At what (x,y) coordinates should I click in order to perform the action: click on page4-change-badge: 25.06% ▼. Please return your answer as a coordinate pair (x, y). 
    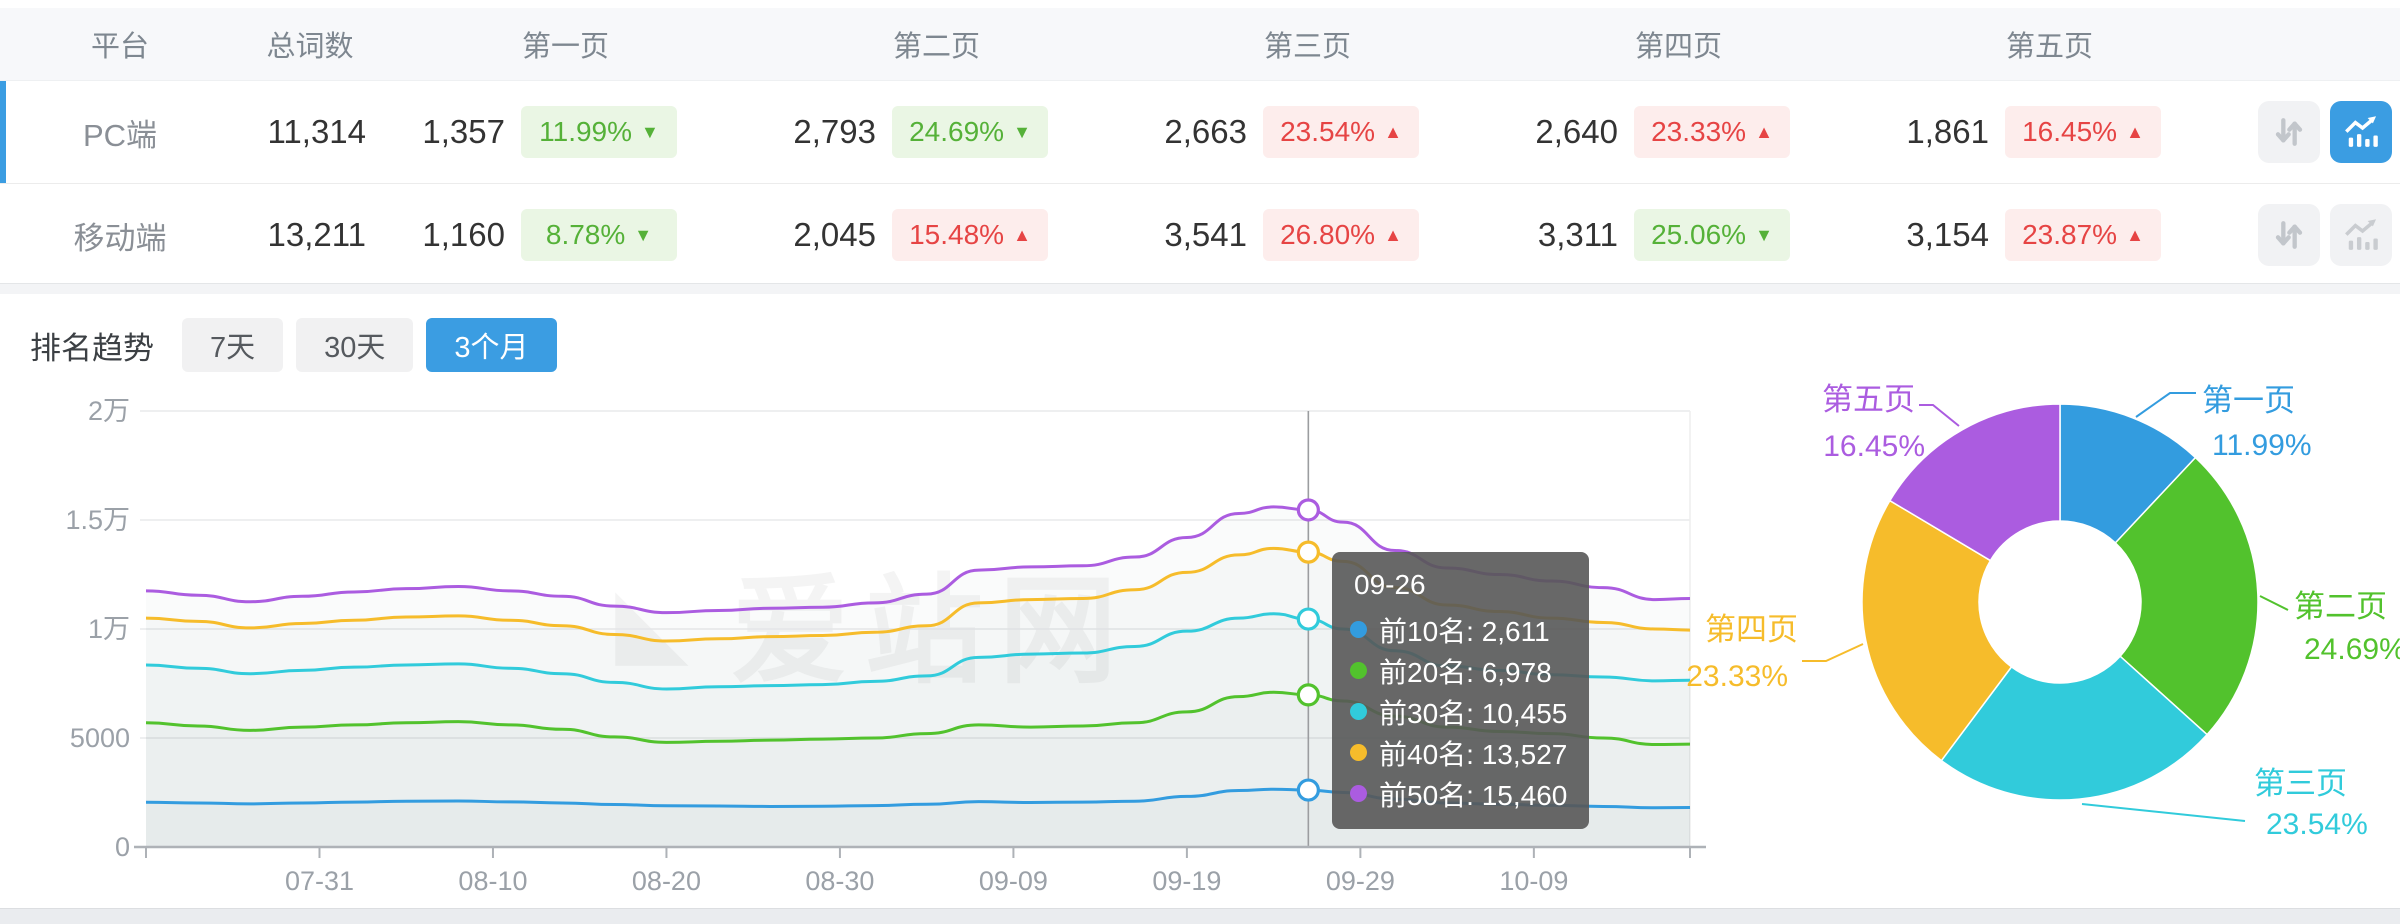
    Looking at the image, I should click on (1712, 235).